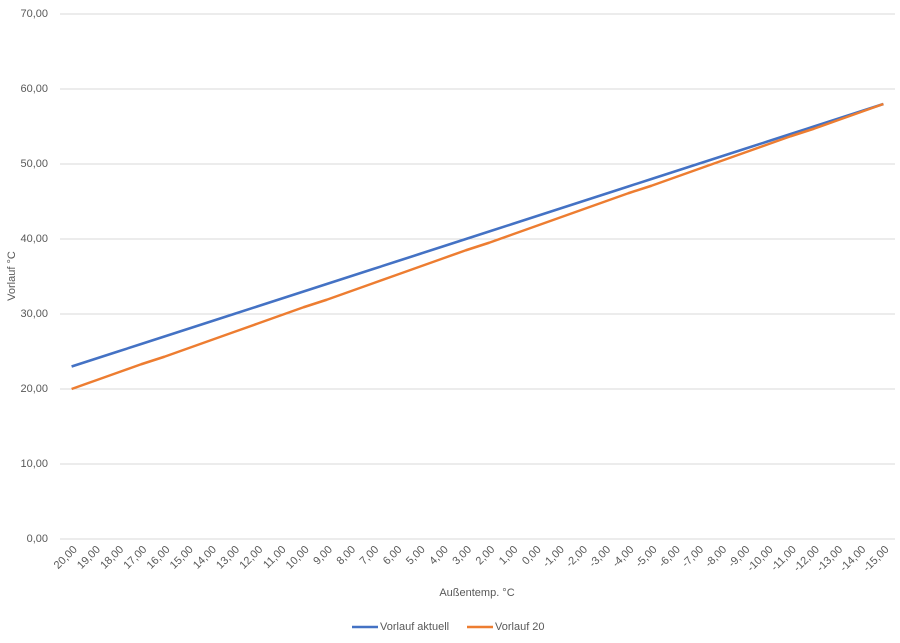  I want to click on y-tick-label: 60,00, so click(34, 89).